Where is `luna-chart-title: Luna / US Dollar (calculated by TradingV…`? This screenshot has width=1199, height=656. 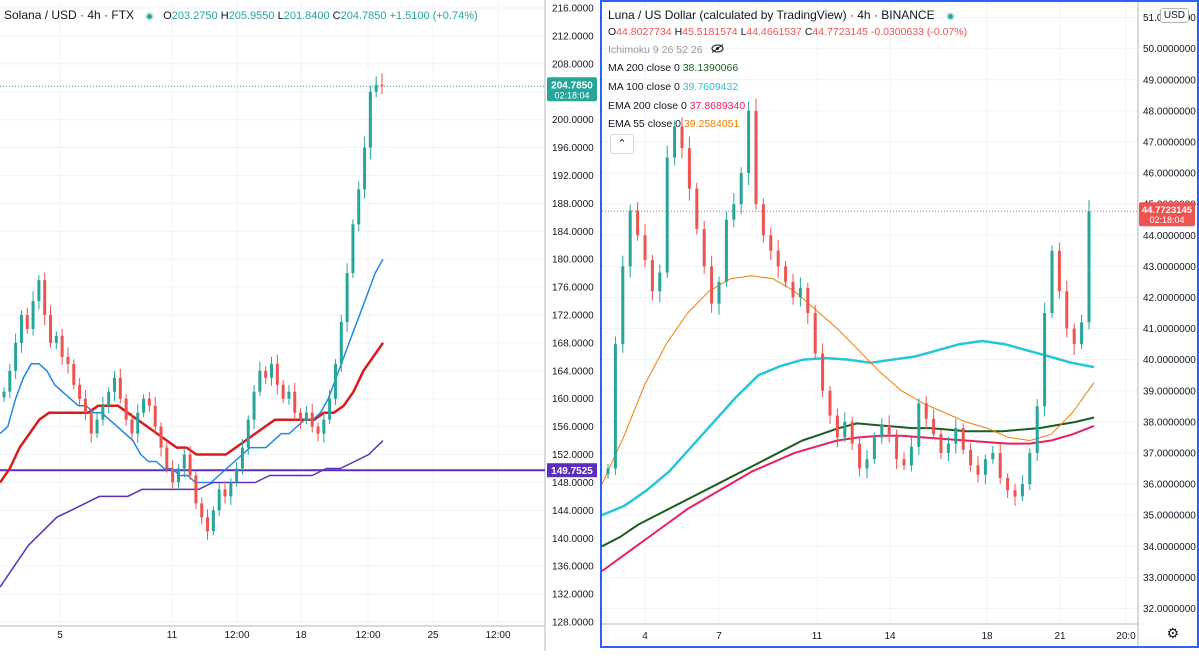 luna-chart-title: Luna / US Dollar (calculated by TradingV… is located at coordinates (771, 15).